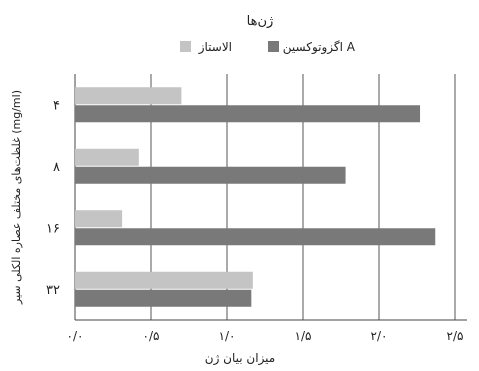 The image size is (479, 371). I want to click on y-tick-label: ۱۶, so click(53, 228).